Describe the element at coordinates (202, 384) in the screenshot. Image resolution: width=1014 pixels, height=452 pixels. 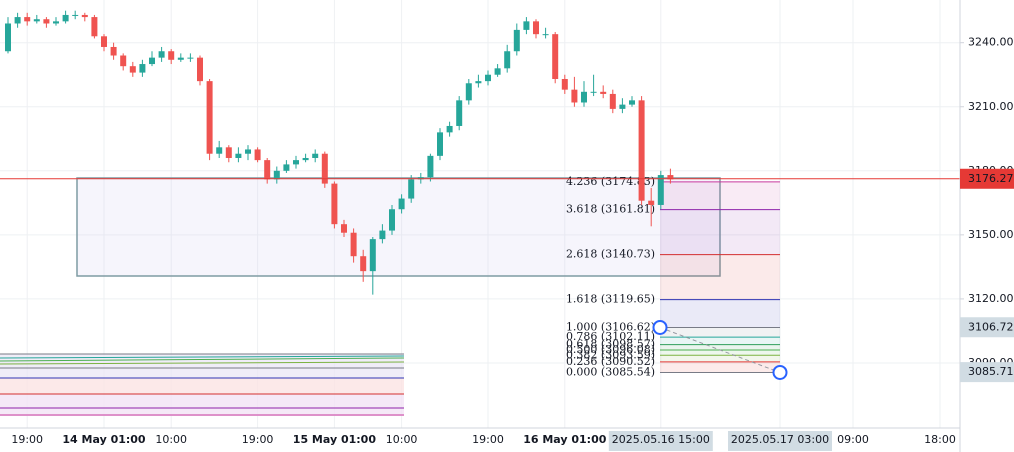
I see `left-fib-drawing` at that location.